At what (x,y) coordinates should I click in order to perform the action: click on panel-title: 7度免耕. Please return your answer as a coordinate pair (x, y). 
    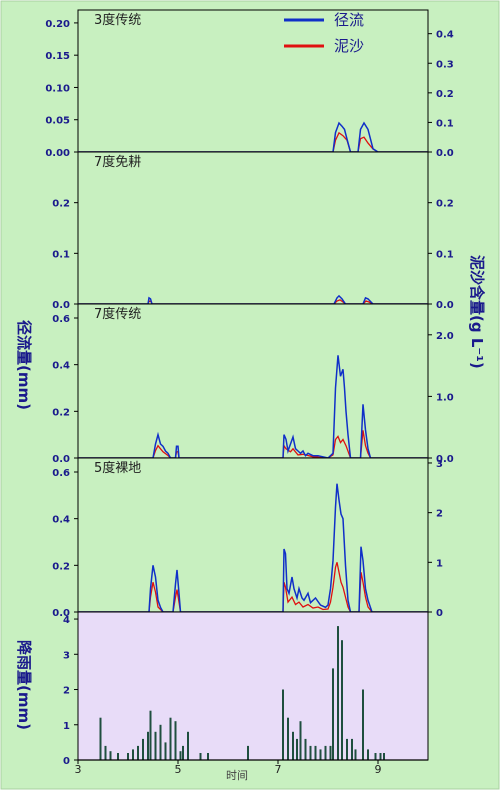
    Looking at the image, I should click on (117, 162).